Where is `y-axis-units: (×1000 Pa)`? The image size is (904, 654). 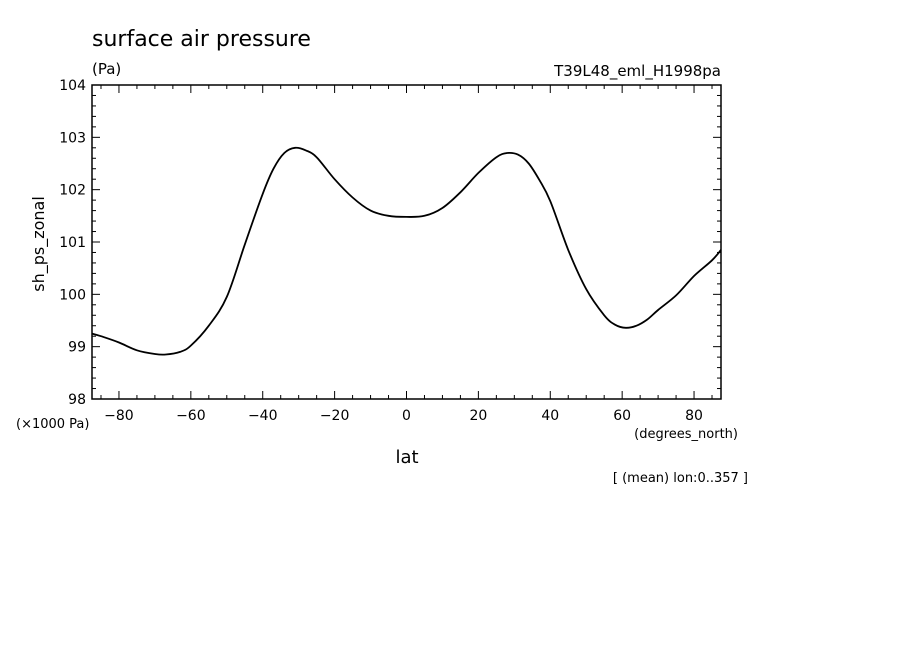 y-axis-units: (×1000 Pa) is located at coordinates (52, 424).